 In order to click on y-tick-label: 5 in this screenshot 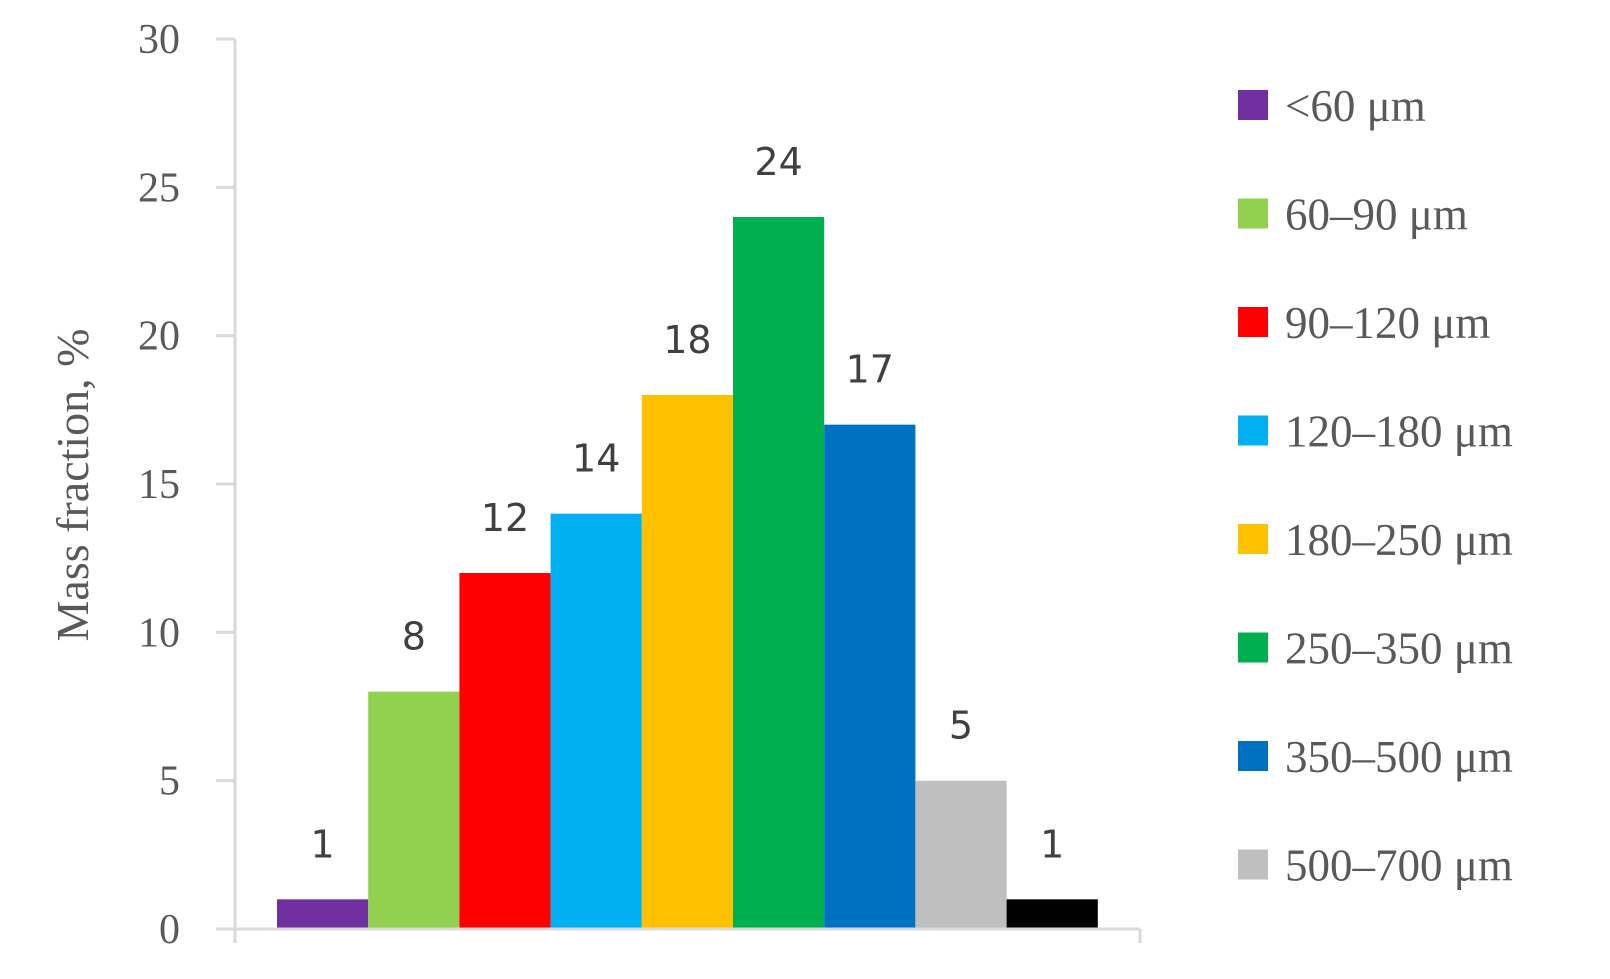, I will do `click(169, 782)`.